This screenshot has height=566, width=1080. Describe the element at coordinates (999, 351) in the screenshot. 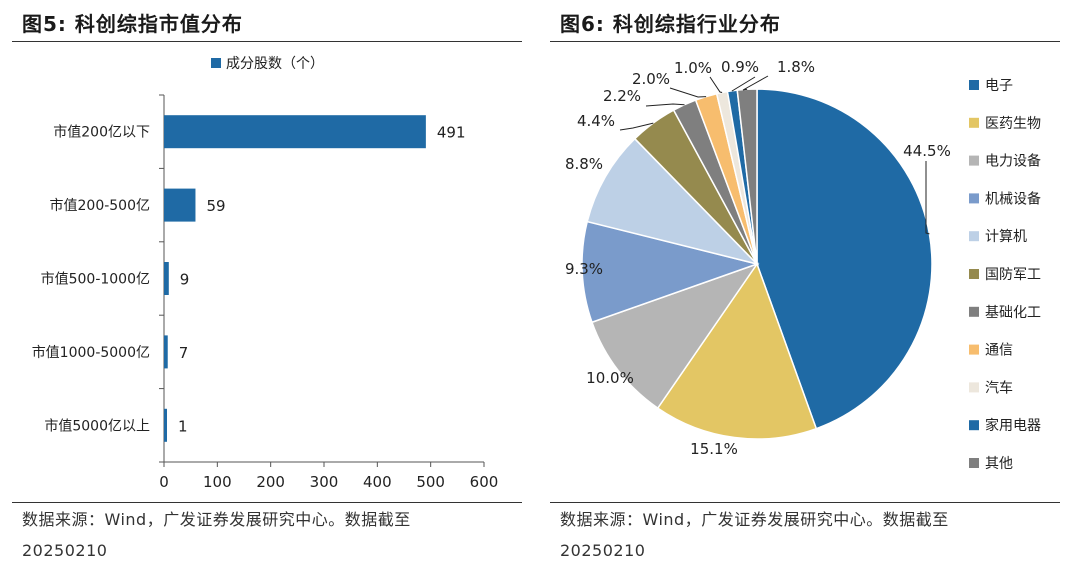

I see `pie-legend-label: 通信` at that location.